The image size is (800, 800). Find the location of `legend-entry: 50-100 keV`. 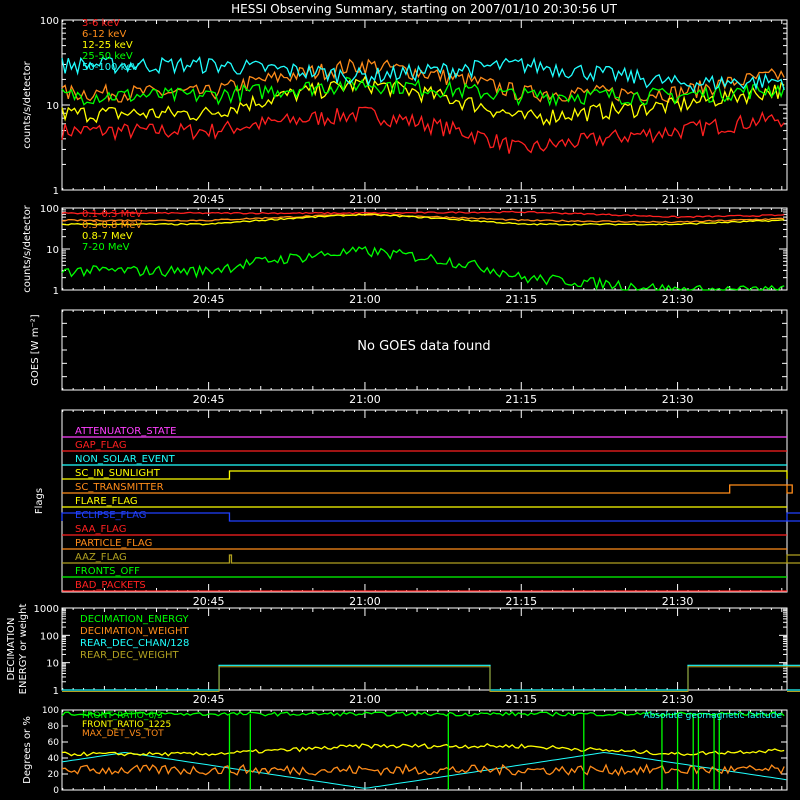

legend-entry: 50-100 keV is located at coordinates (110, 67).